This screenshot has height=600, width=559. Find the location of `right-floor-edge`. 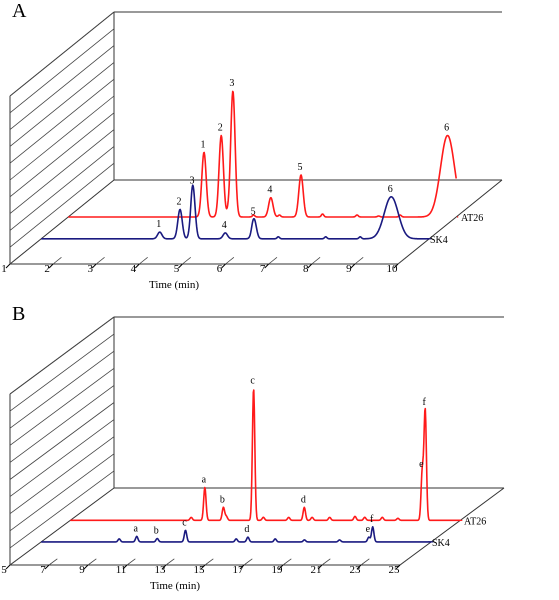

right-floor-edge is located at coordinates (452, 526).